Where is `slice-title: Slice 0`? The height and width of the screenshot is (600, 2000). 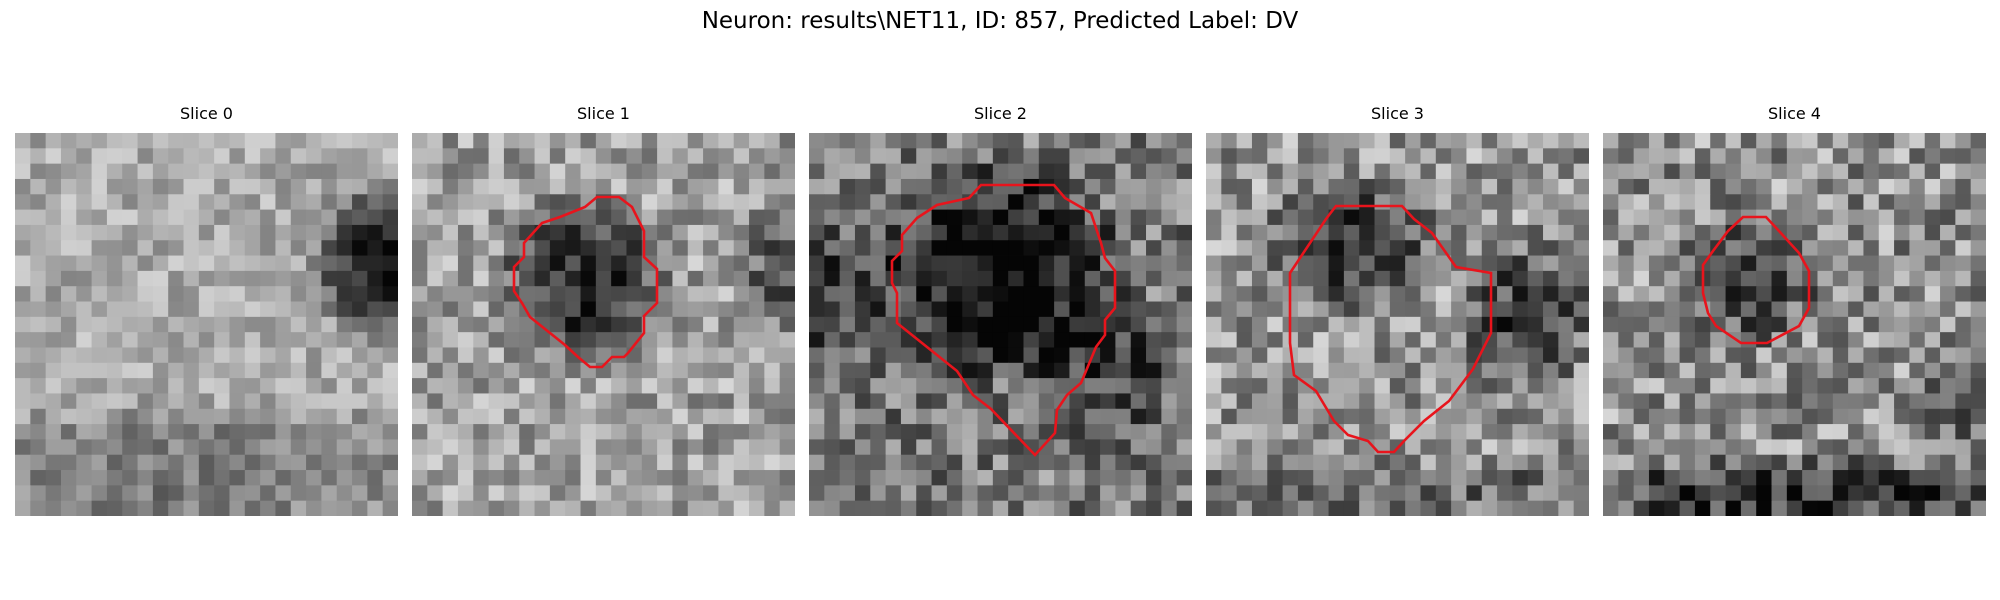
slice-title: Slice 0 is located at coordinates (206, 113).